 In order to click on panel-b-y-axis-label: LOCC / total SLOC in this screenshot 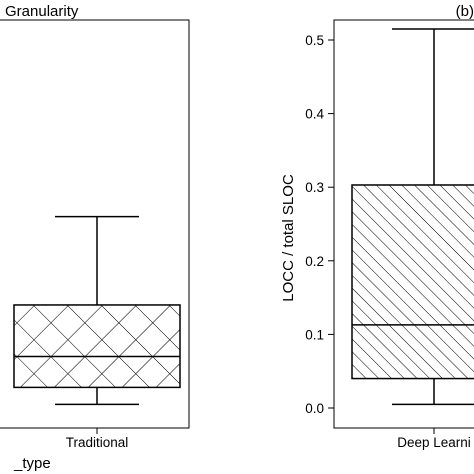, I will do `click(288, 238)`.